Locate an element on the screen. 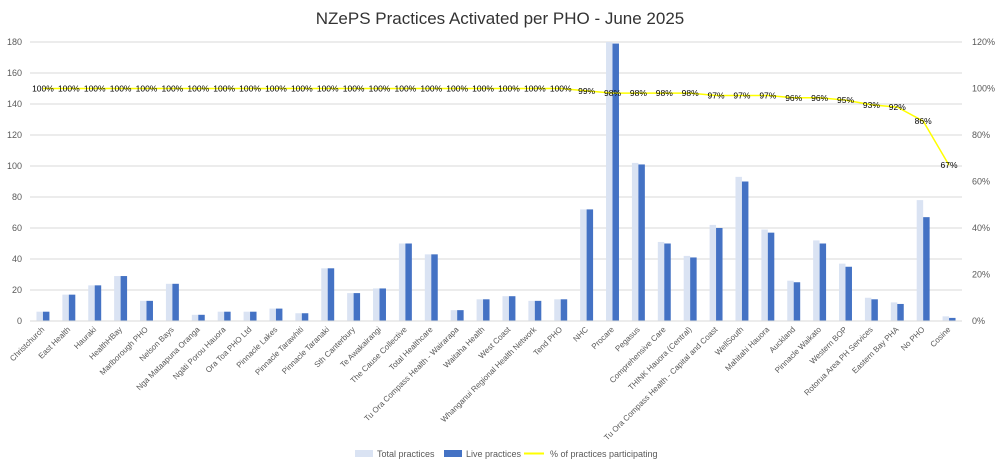 This screenshot has width=1000, height=471. percent-data-label: 99% is located at coordinates (586, 91).